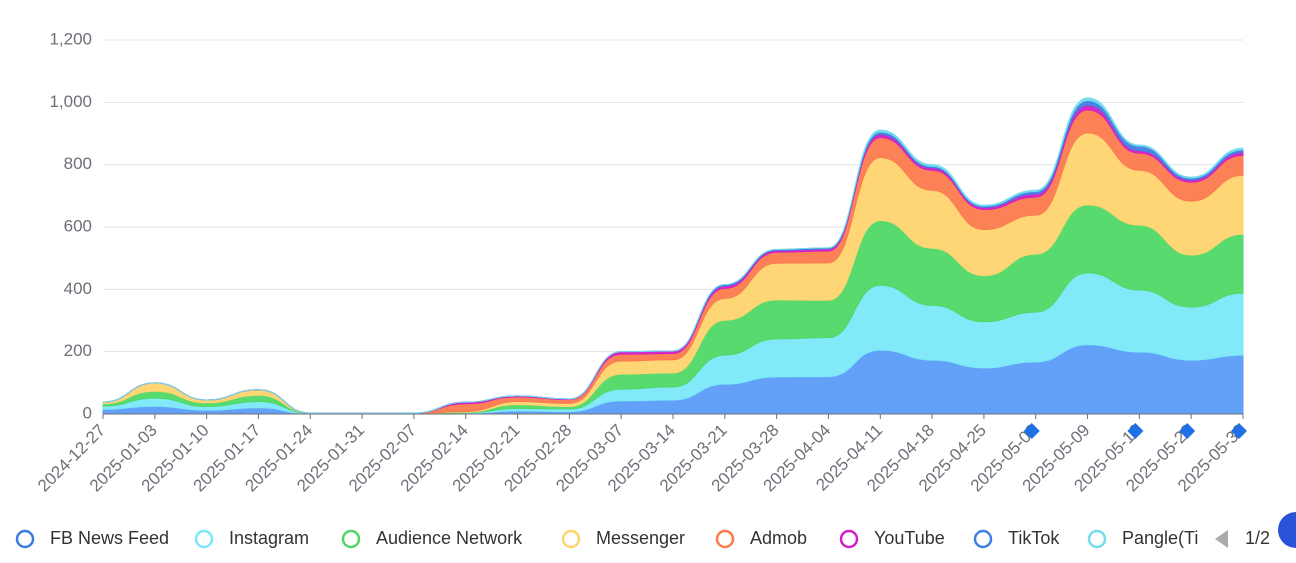 Image resolution: width=1296 pixels, height=563 pixels. Describe the element at coordinates (109, 538) in the screenshot. I see `legend-label: FB News Feed` at that location.